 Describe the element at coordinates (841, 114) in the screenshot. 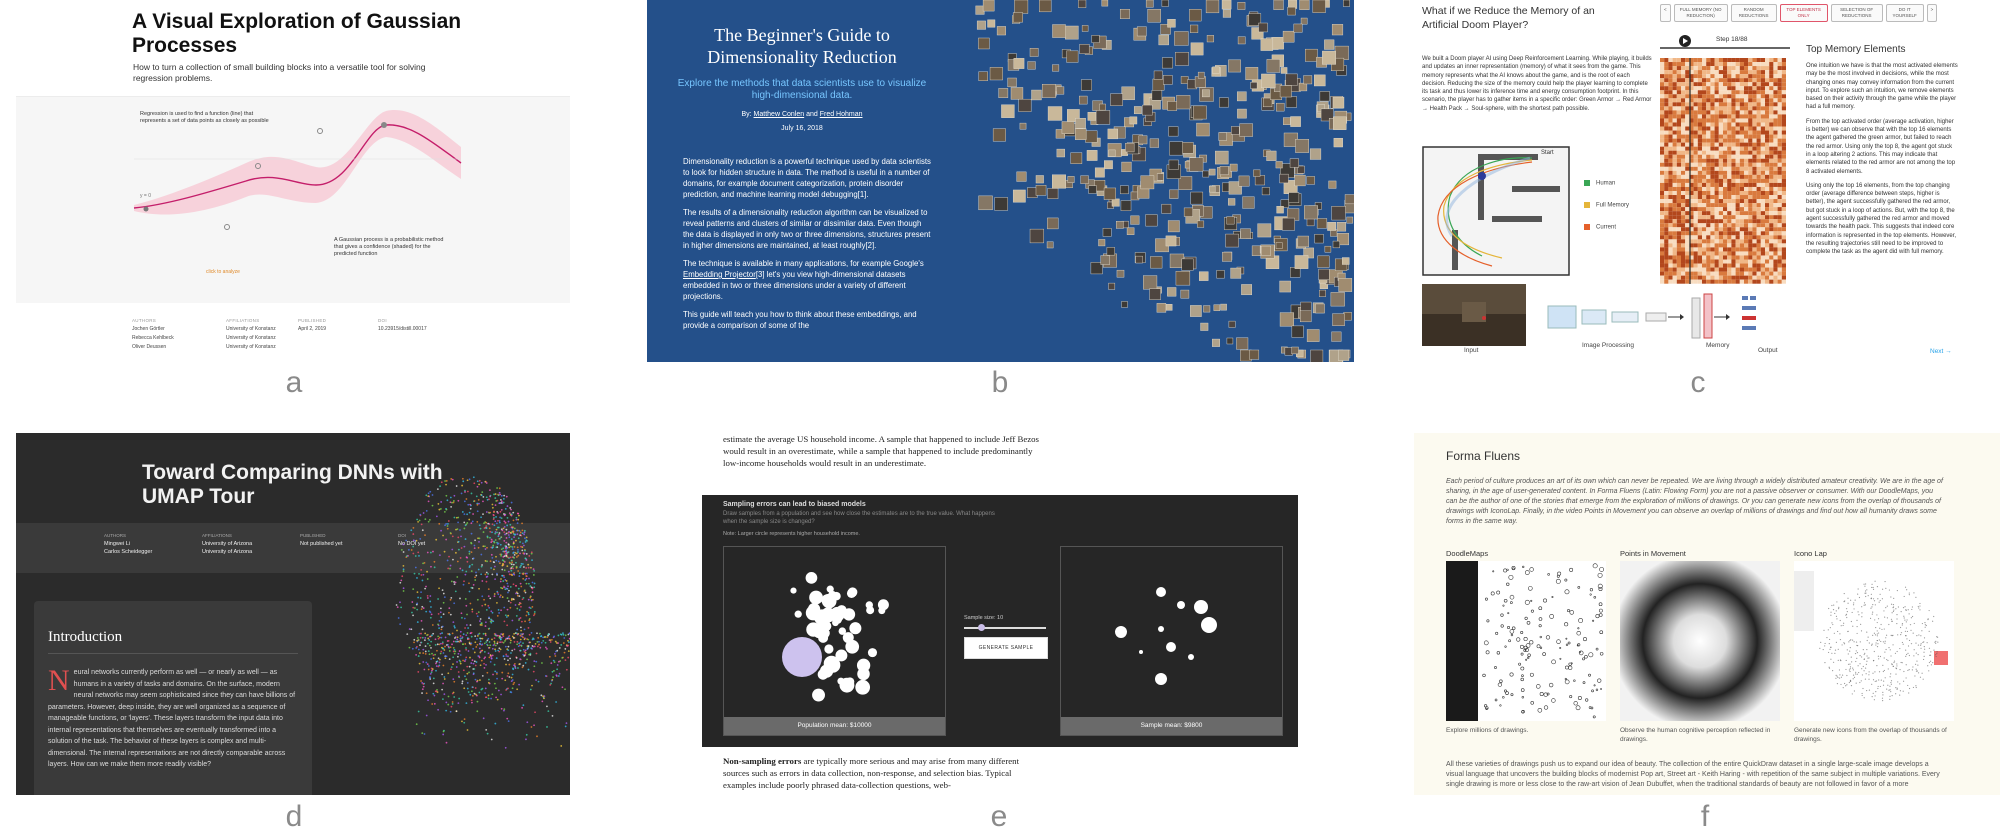

I see `author-link: Fred Hohman` at that location.